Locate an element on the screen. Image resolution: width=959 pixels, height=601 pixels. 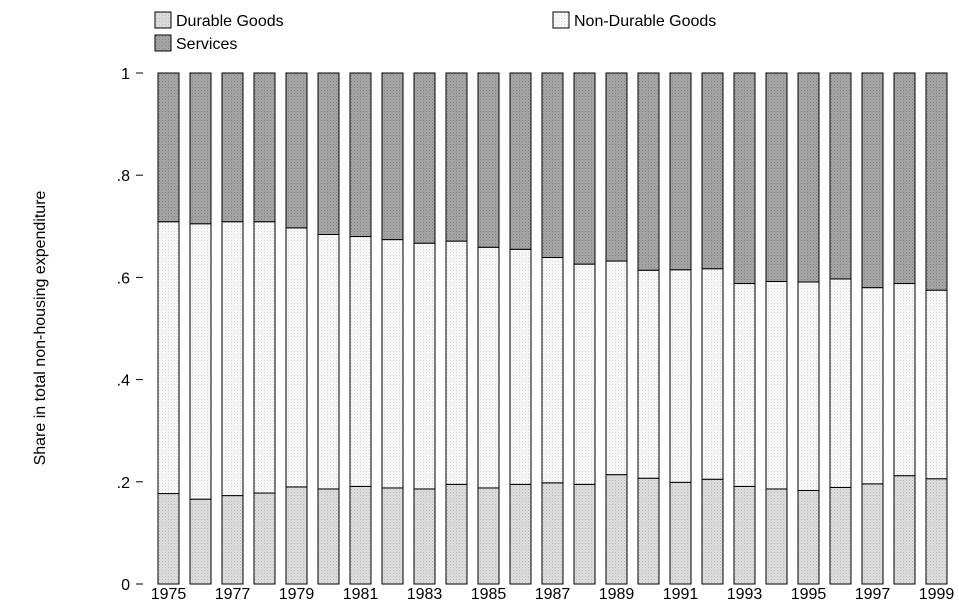
x-tick-label: 1991 is located at coordinates (681, 593).